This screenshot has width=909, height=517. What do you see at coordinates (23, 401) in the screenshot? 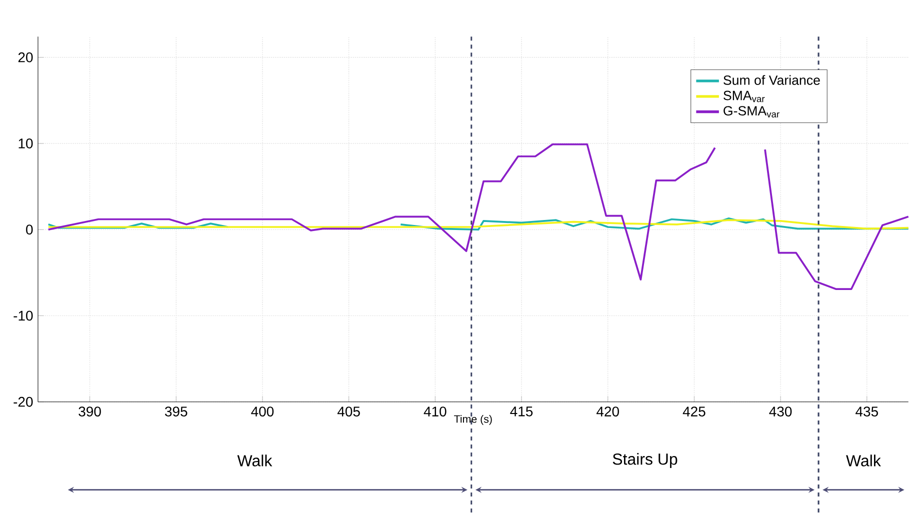
I see `y-tick-label: -20` at bounding box center [23, 401].